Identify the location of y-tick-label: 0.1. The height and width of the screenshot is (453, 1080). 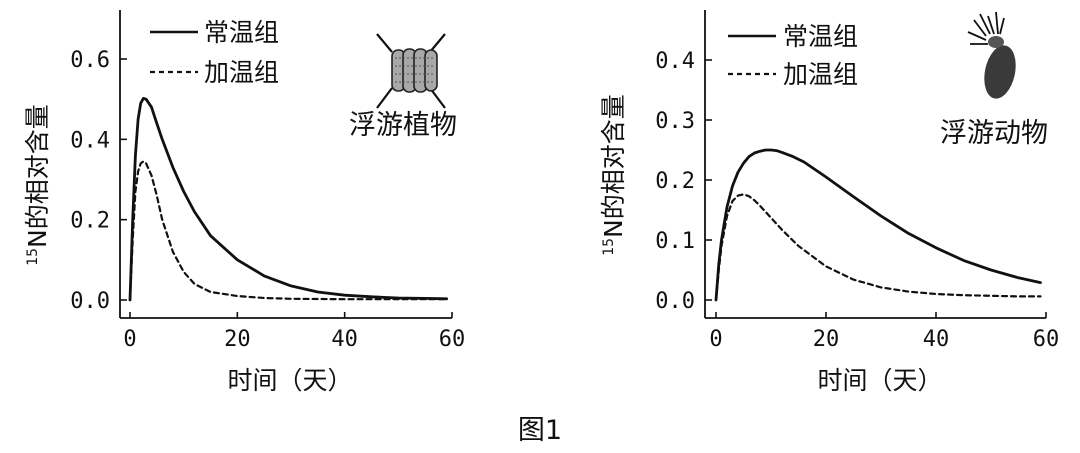
(675, 241).